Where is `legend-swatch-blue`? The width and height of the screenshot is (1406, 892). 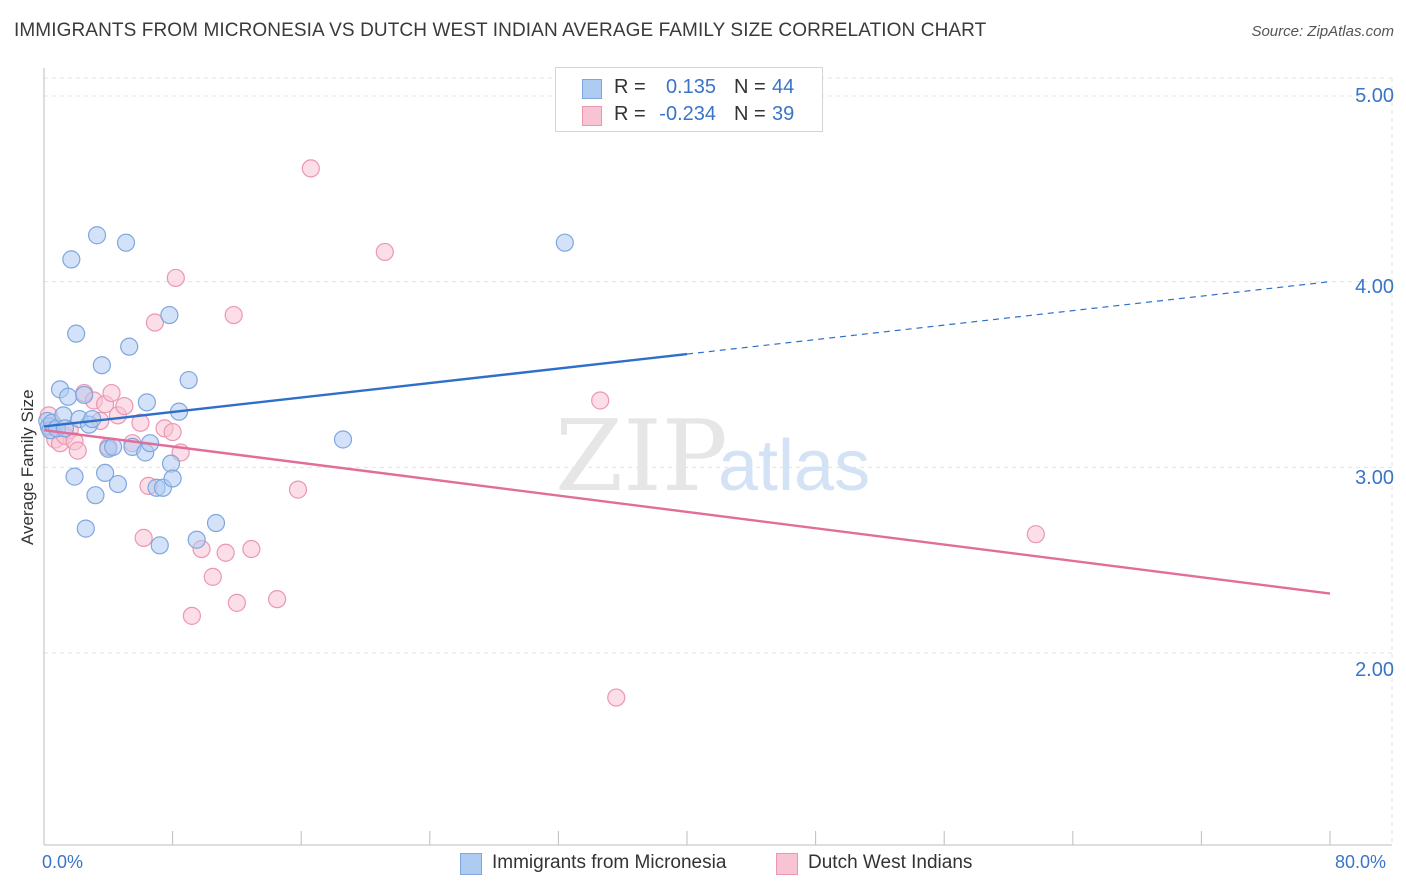 legend-swatch-blue is located at coordinates (592, 89).